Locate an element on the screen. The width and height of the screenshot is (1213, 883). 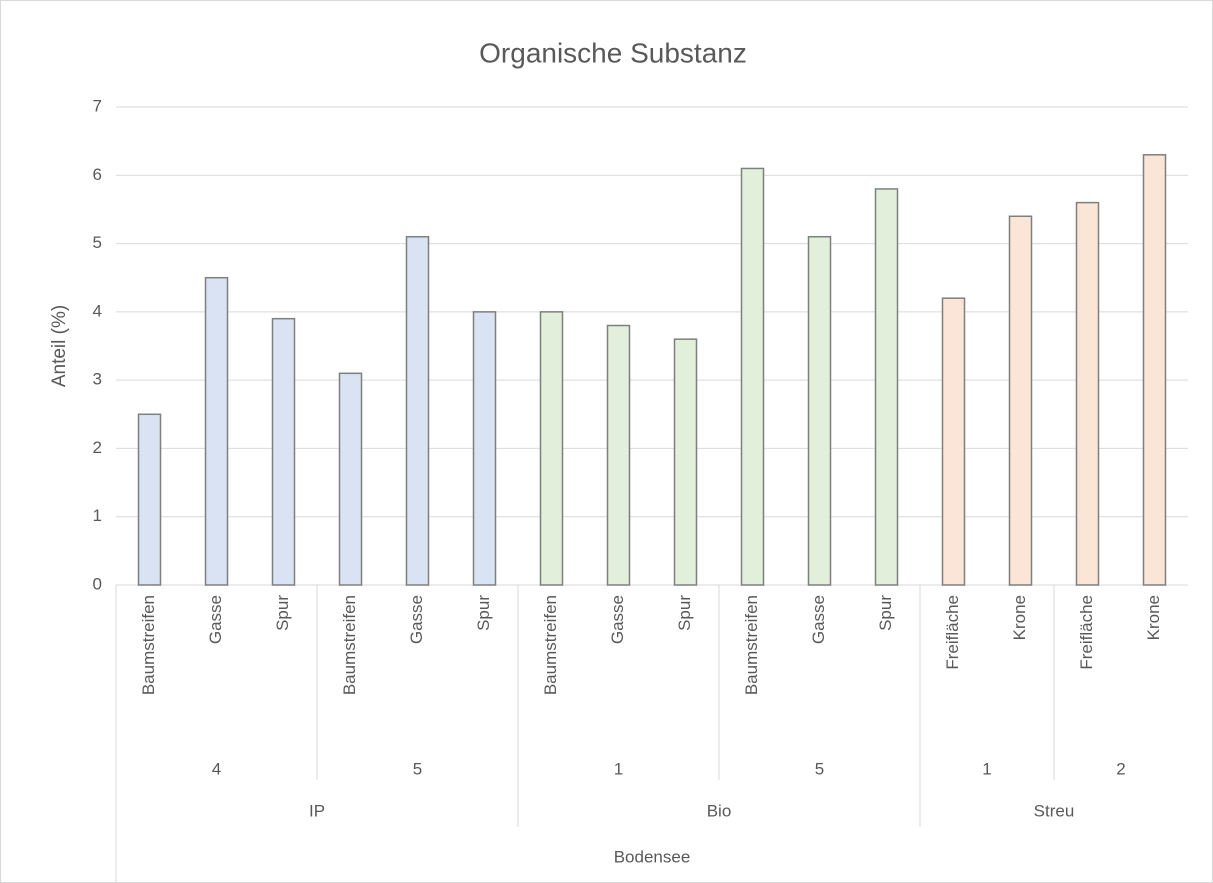
group-label: Bio is located at coordinates (719, 810).